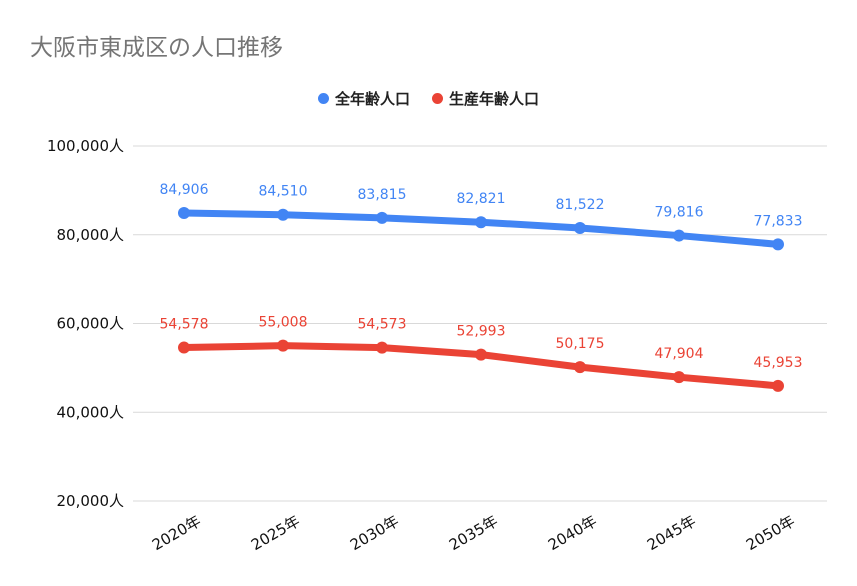  What do you see at coordinates (671, 533) in the screenshot?
I see `x-tick-label: 2045年` at bounding box center [671, 533].